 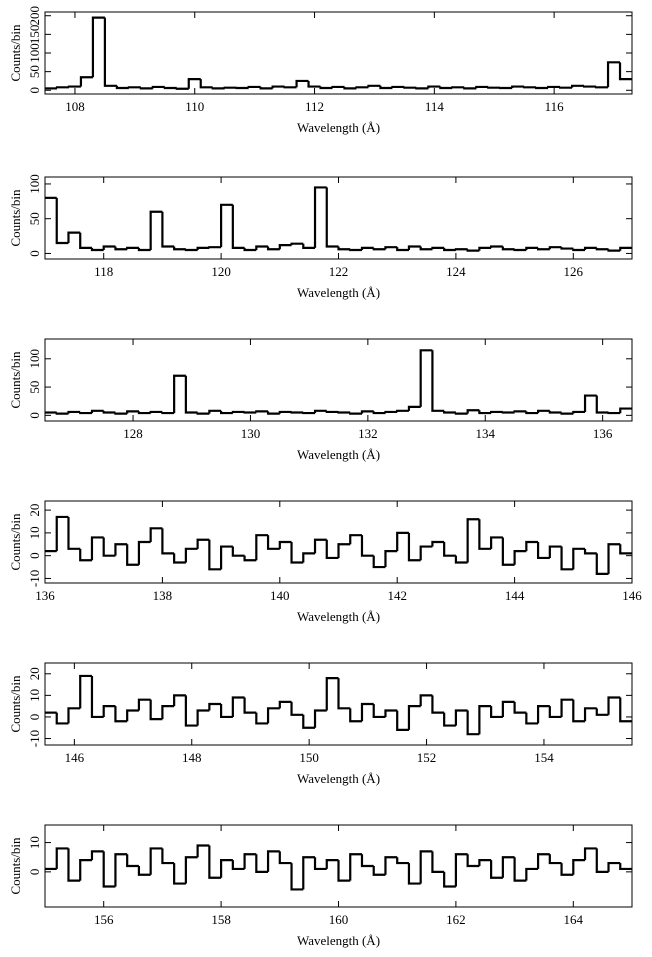 I want to click on x-tick-label: 116, so click(x=555, y=106).